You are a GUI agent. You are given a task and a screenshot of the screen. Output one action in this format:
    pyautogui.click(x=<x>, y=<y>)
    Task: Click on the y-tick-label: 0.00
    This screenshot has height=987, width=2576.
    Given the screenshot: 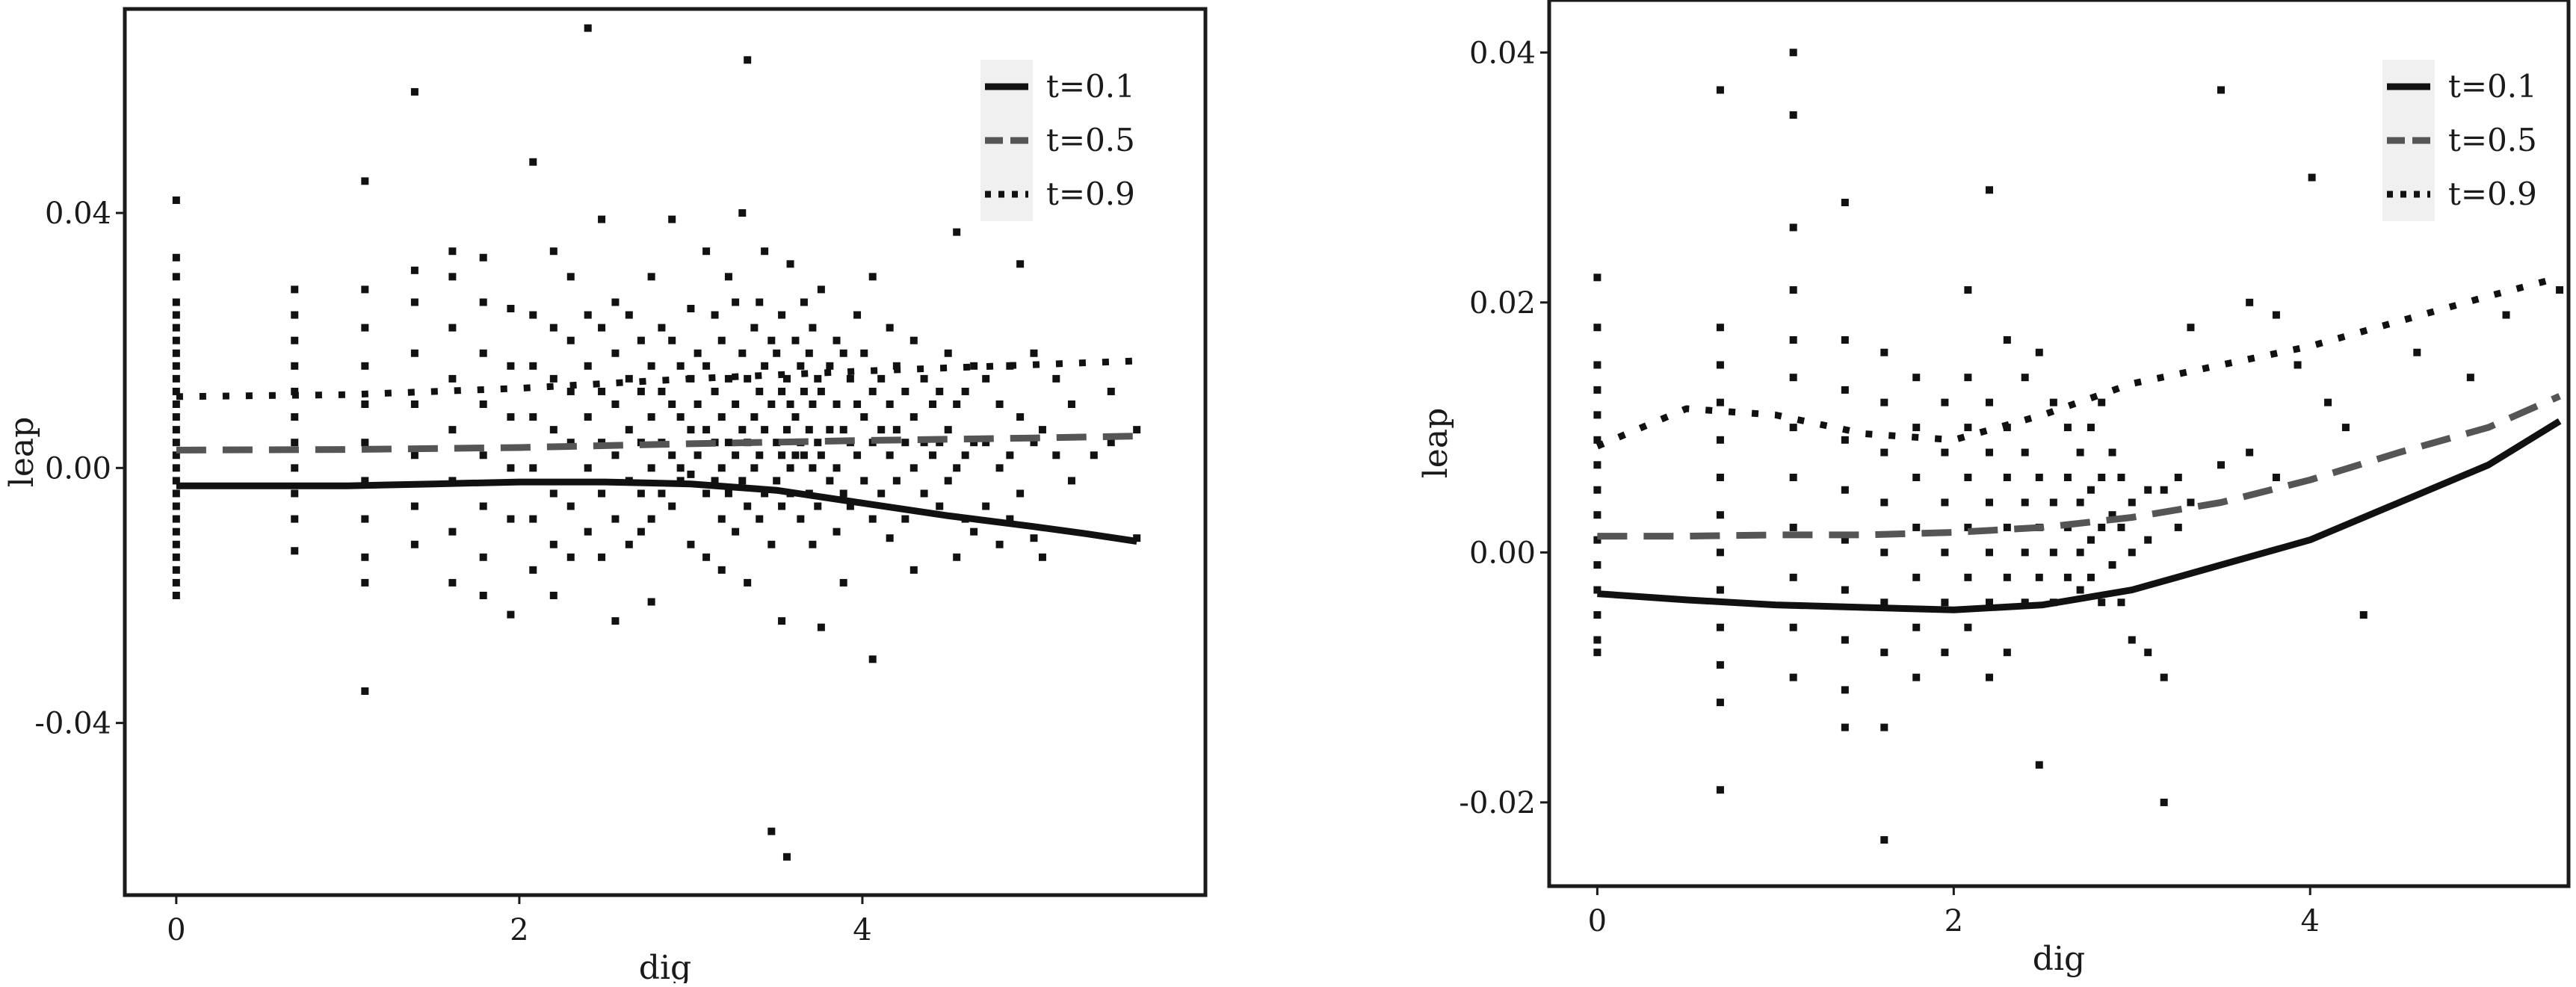 What is the action you would take?
    pyautogui.click(x=78, y=468)
    